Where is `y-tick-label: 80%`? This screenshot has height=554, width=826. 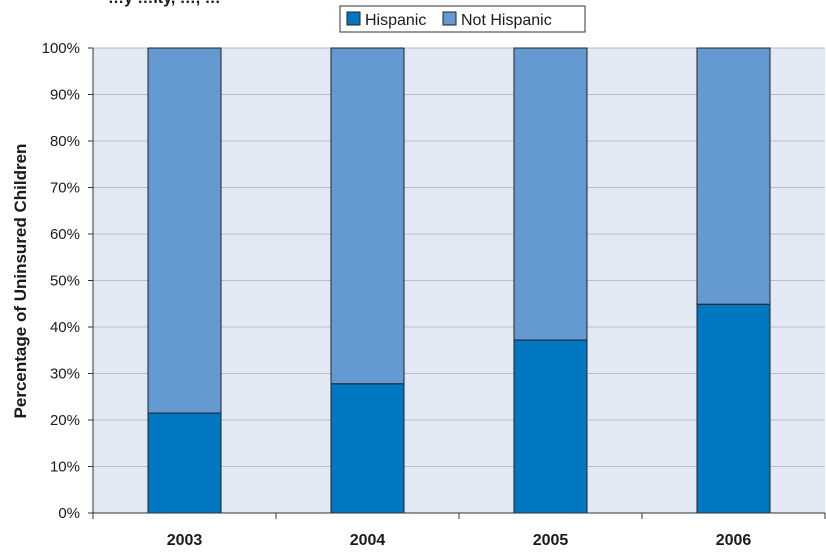
y-tick-label: 80% is located at coordinates (65, 141).